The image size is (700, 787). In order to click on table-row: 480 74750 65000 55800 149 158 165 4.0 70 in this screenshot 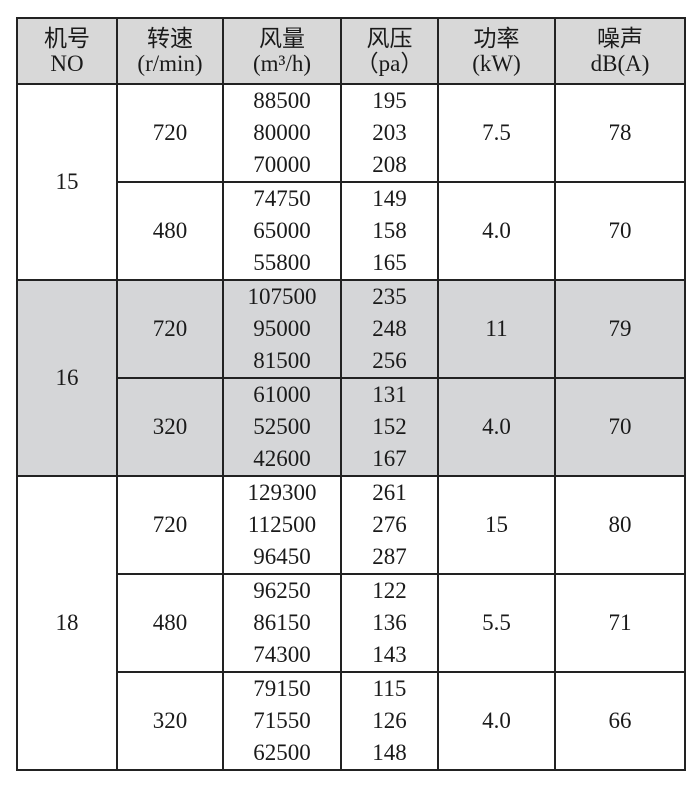, I will do `click(351, 231)`.